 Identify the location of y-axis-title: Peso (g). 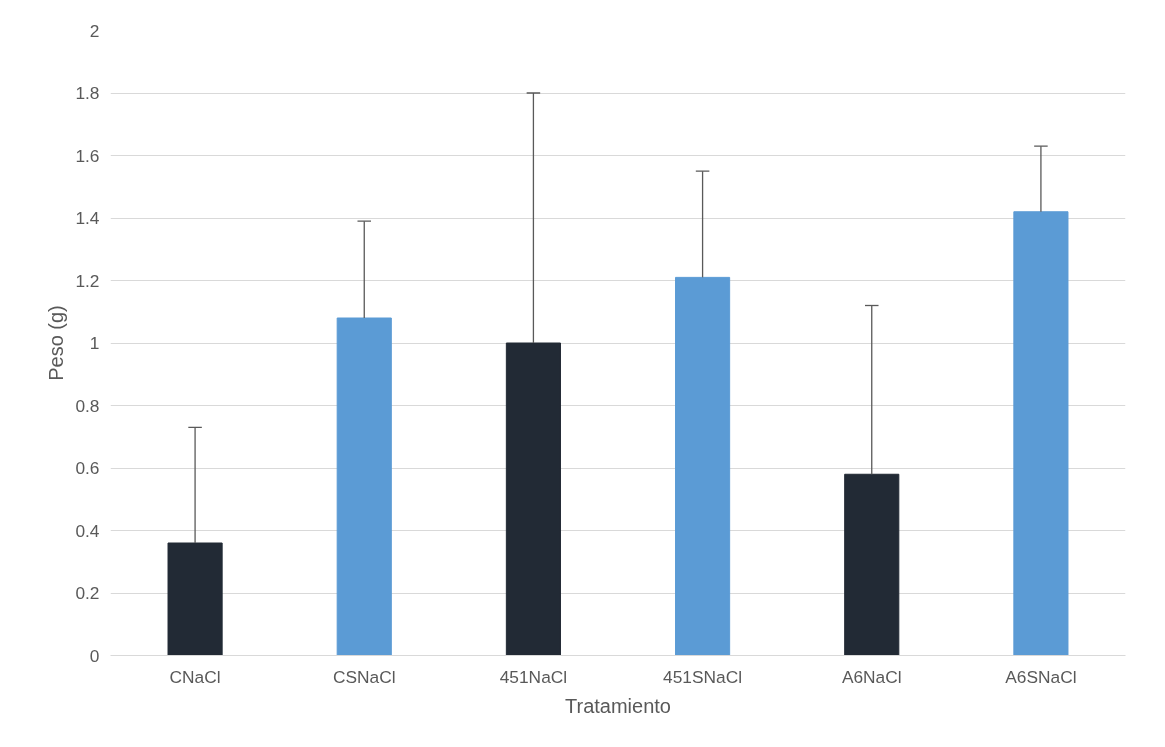
(56, 343).